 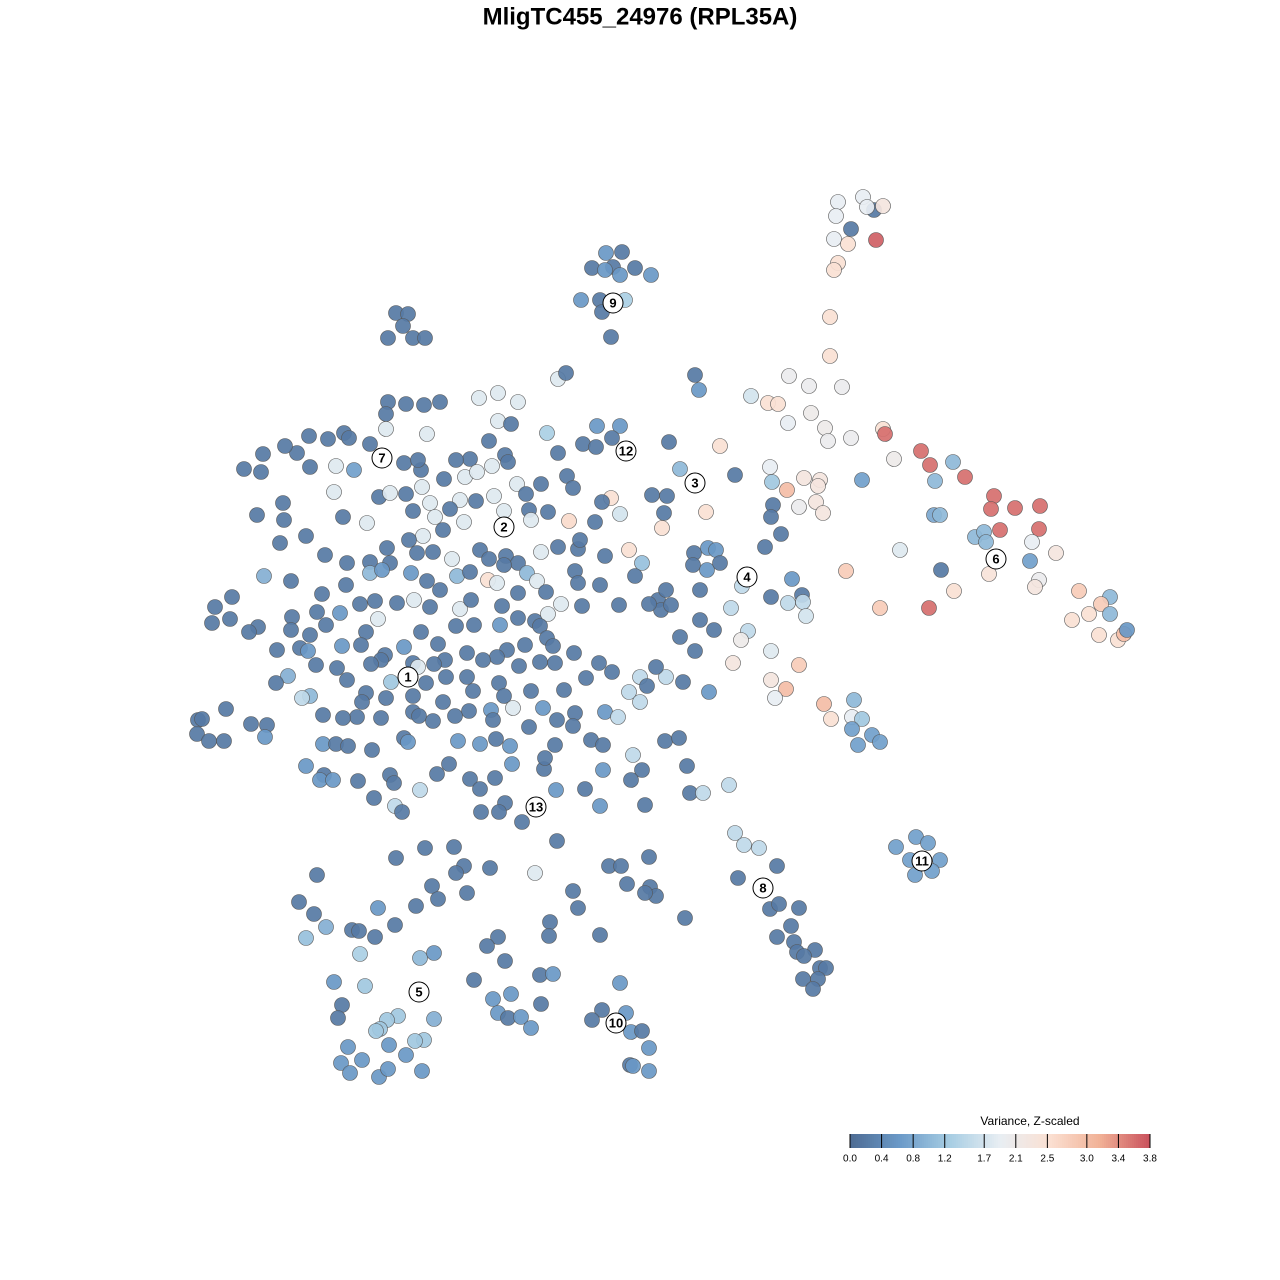 What do you see at coordinates (1118, 1159) in the screenshot?
I see `colorbar-tick-label: 3.4` at bounding box center [1118, 1159].